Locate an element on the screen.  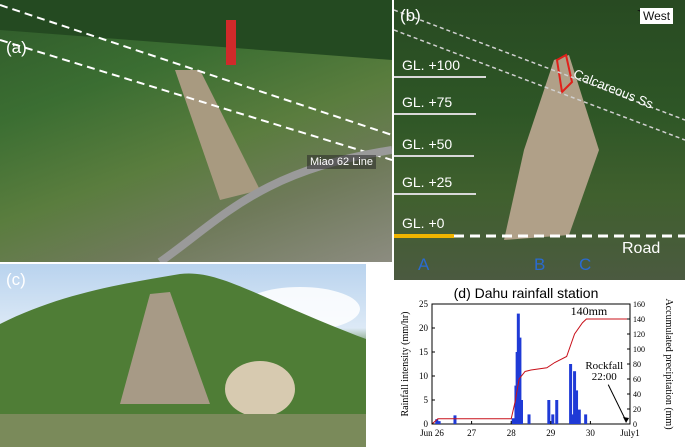
y2-tick-label: 160 is located at coordinates (639, 304).